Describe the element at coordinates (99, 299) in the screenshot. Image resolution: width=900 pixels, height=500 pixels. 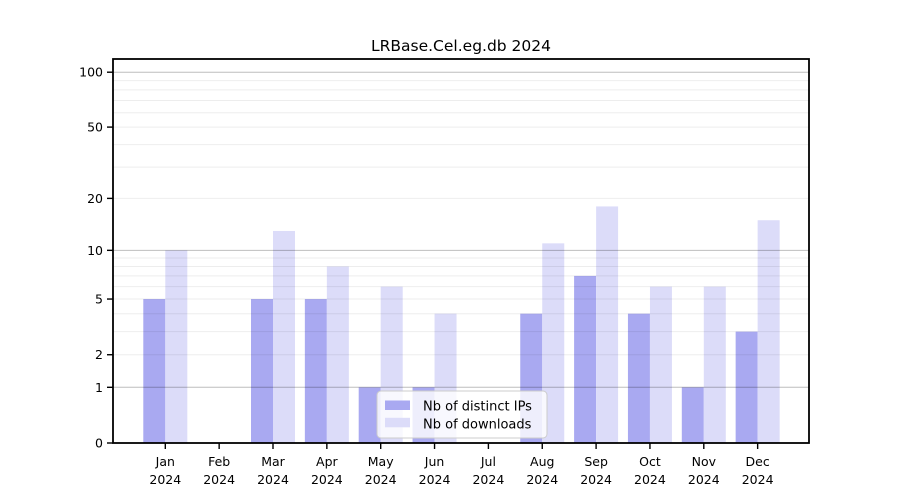
I see `y-tick-label: 5` at that location.